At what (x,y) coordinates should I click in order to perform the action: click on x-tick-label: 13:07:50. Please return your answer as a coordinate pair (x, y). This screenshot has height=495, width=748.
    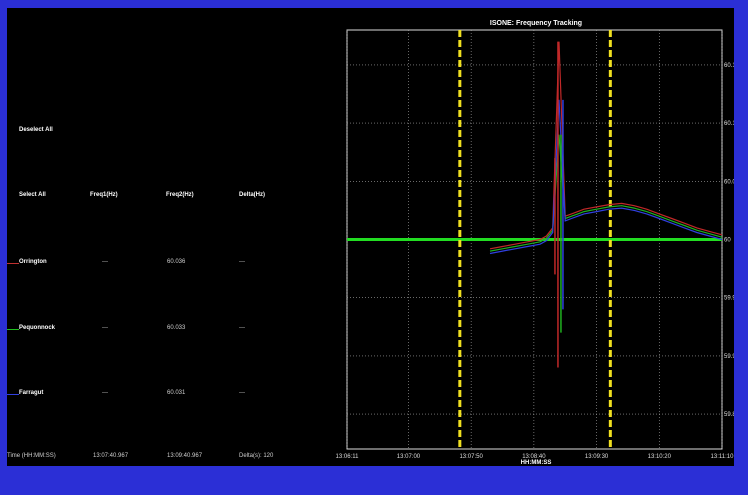
    Looking at the image, I should click on (471, 457).